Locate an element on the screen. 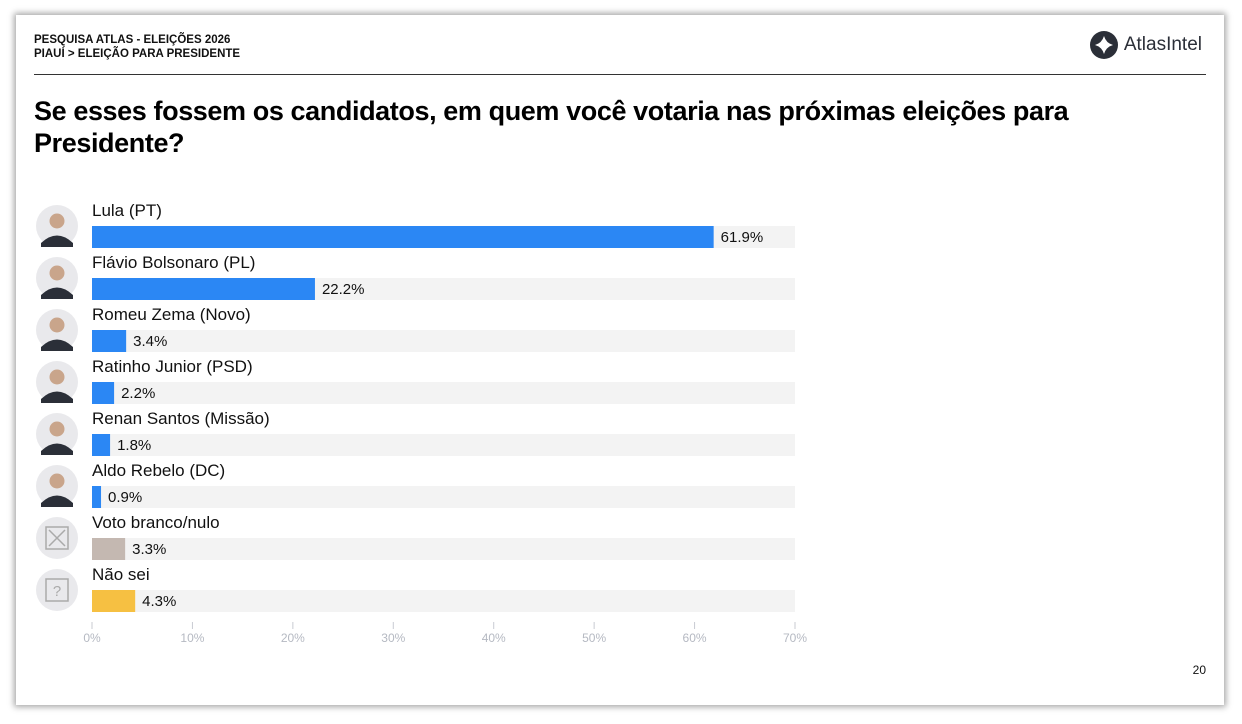 This screenshot has height=724, width=1242. logo-icon is located at coordinates (1103, 45).